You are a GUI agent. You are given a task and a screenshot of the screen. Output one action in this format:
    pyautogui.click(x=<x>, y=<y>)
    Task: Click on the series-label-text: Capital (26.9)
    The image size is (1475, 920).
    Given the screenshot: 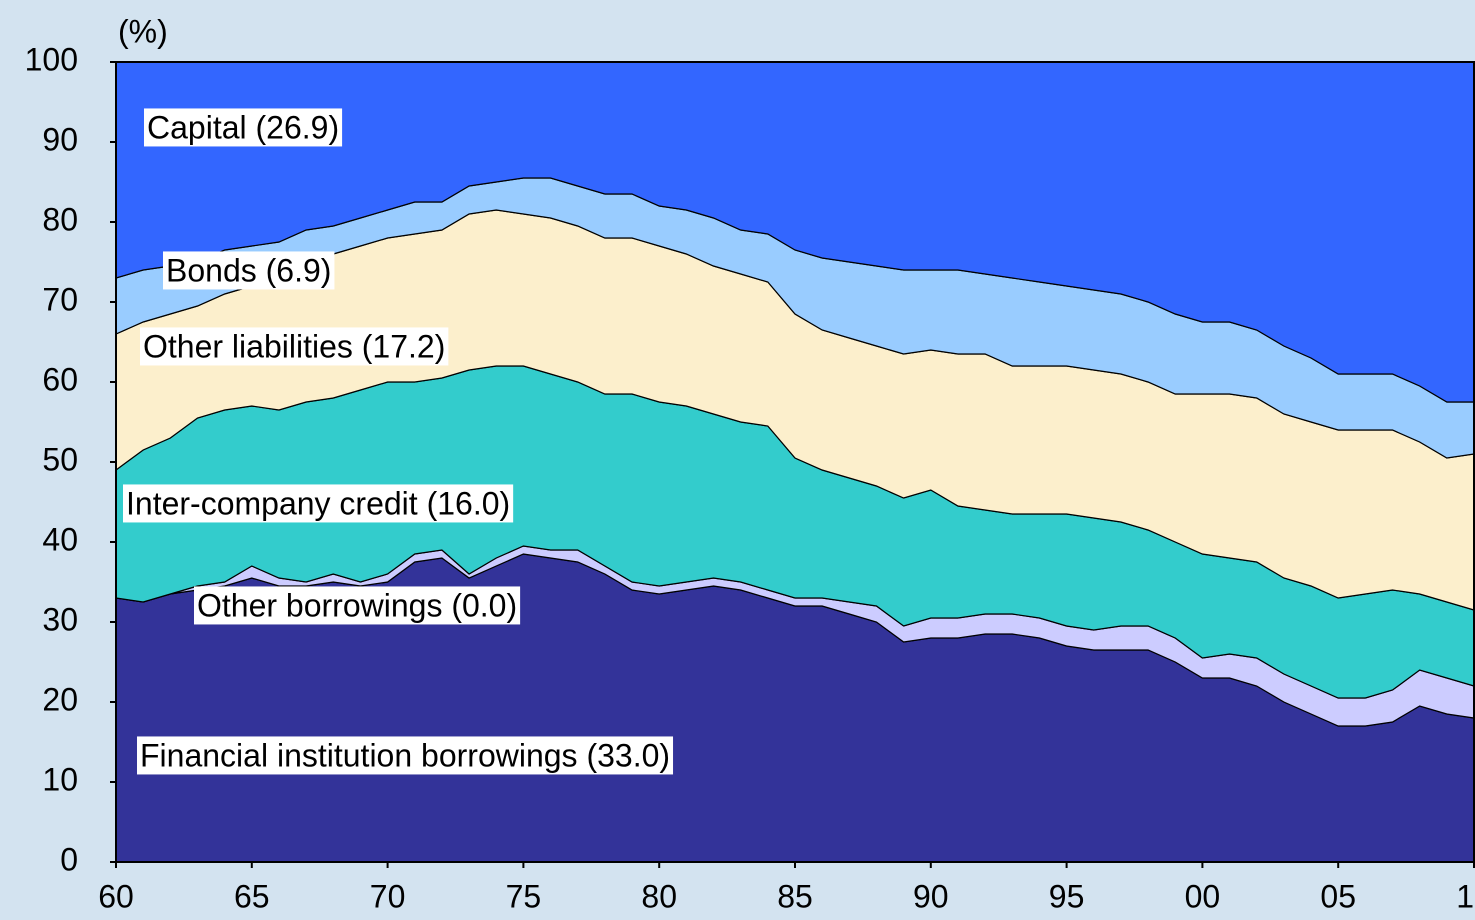 What is the action you would take?
    pyautogui.click(x=243, y=127)
    